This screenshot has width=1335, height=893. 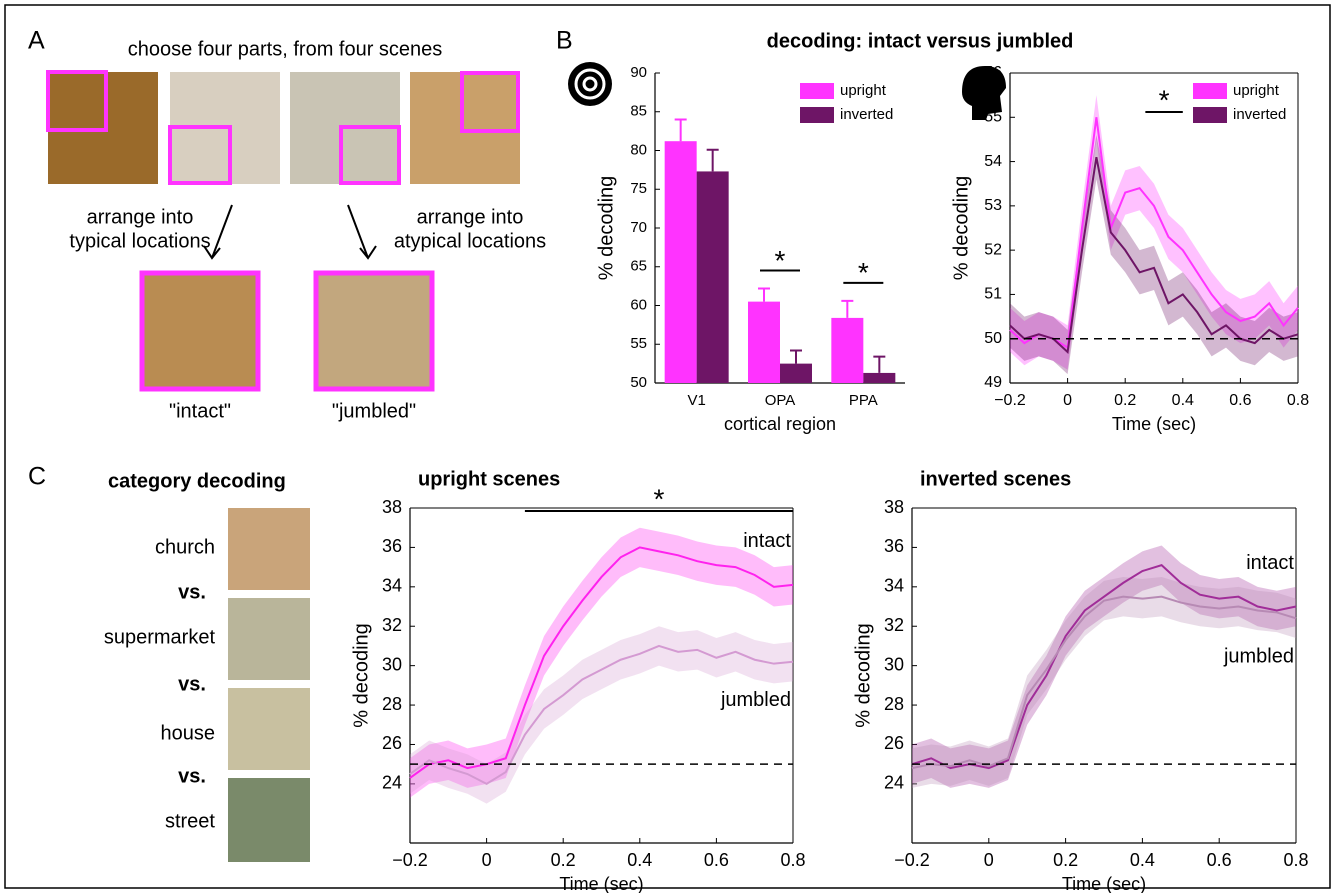 I want to click on x-tick-label: 0, so click(x=989, y=860).